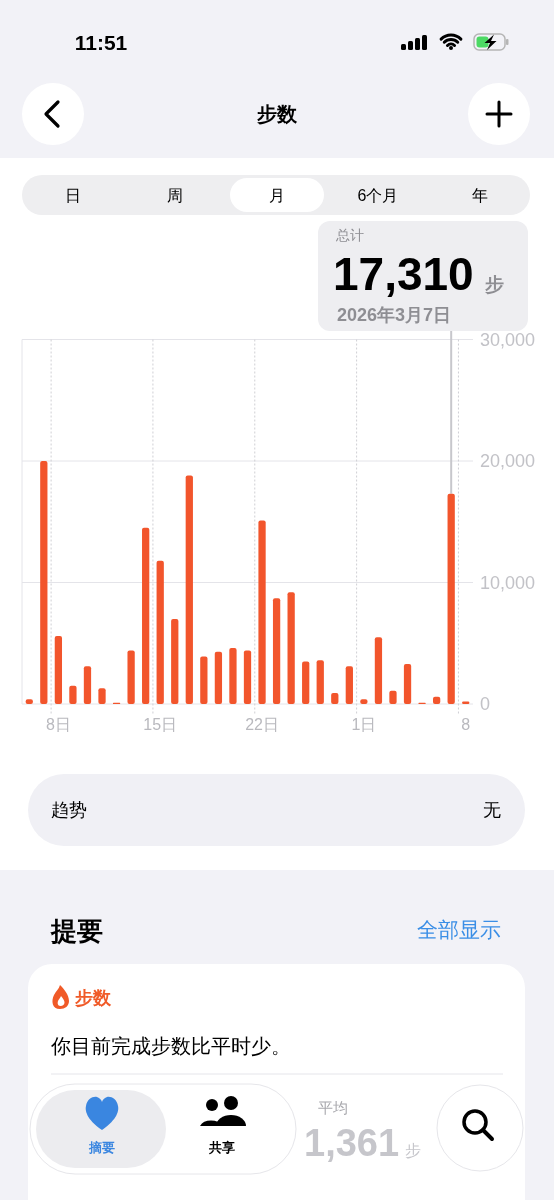 The image size is (554, 1200). I want to click on text: 年, so click(480, 195).